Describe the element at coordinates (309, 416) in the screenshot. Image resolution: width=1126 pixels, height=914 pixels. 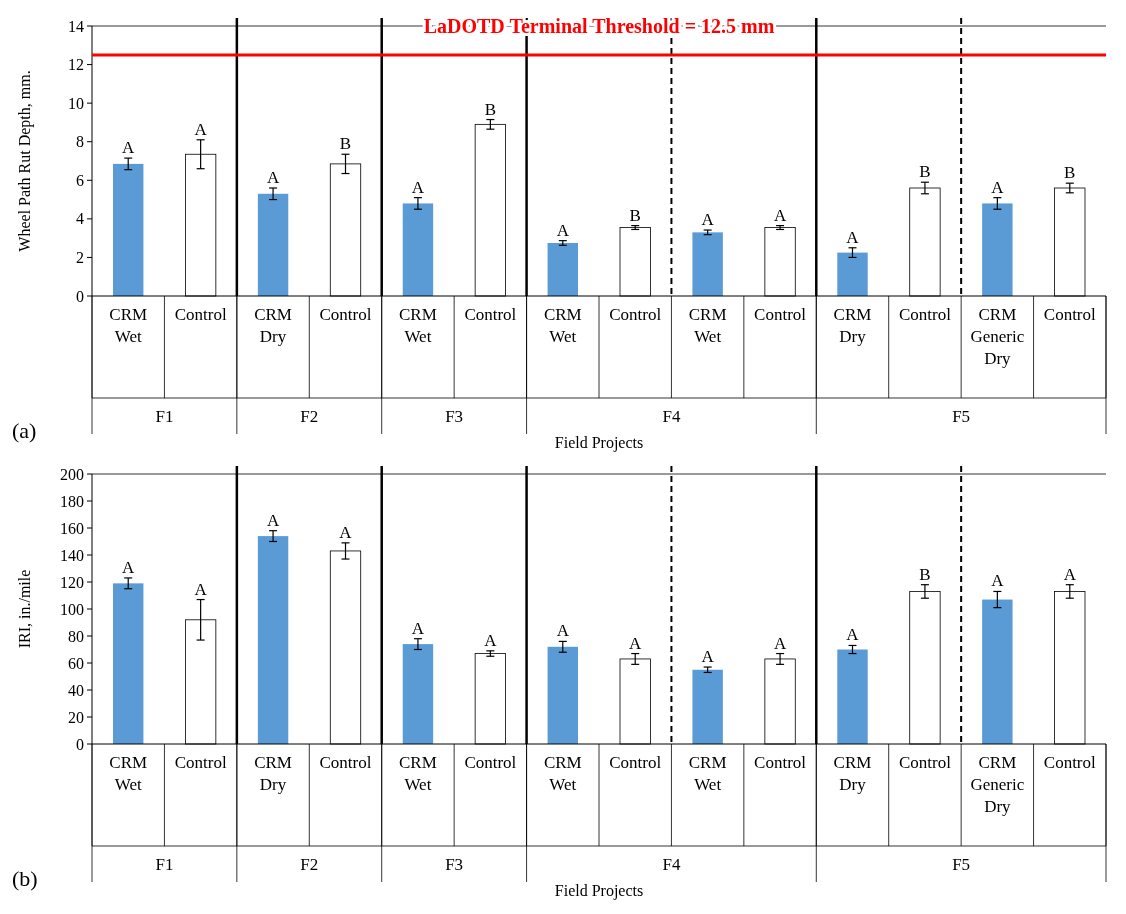
I see `text: F2` at that location.